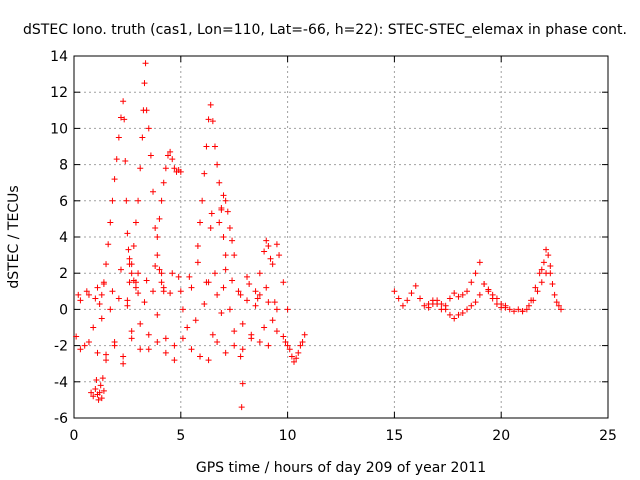 The width and height of the screenshot is (640, 480). What do you see at coordinates (61, 383) in the screenshot?
I see `y-tick-label: -4` at bounding box center [61, 383].